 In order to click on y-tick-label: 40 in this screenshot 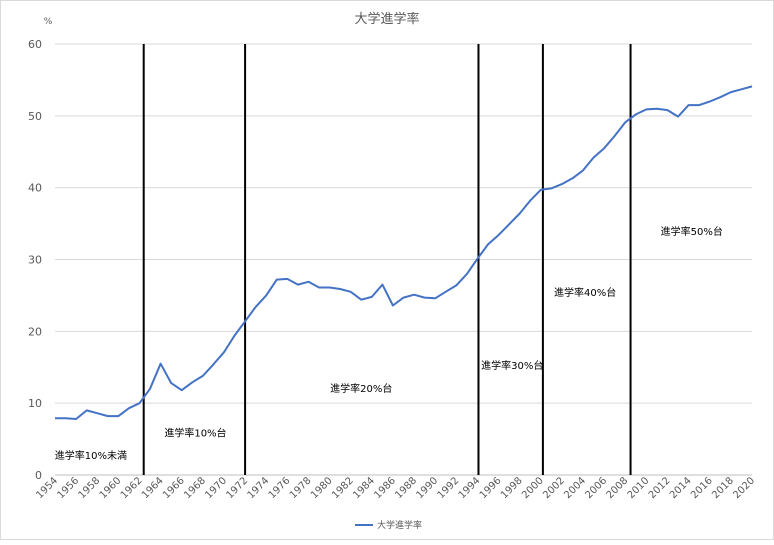, I will do `click(35, 188)`.